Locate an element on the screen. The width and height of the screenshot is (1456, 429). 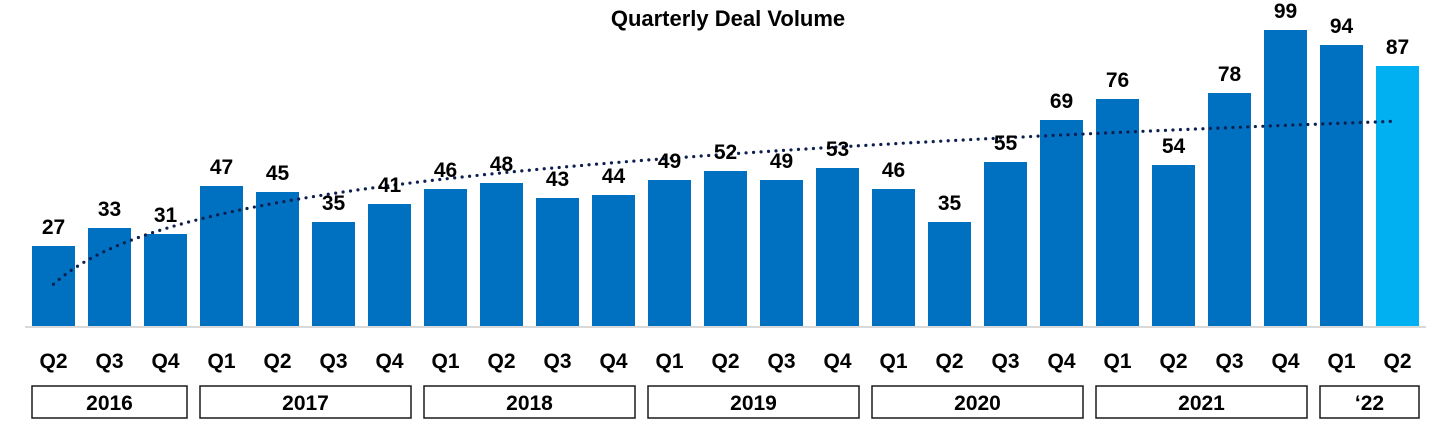
data-label: 53 is located at coordinates (837, 149).